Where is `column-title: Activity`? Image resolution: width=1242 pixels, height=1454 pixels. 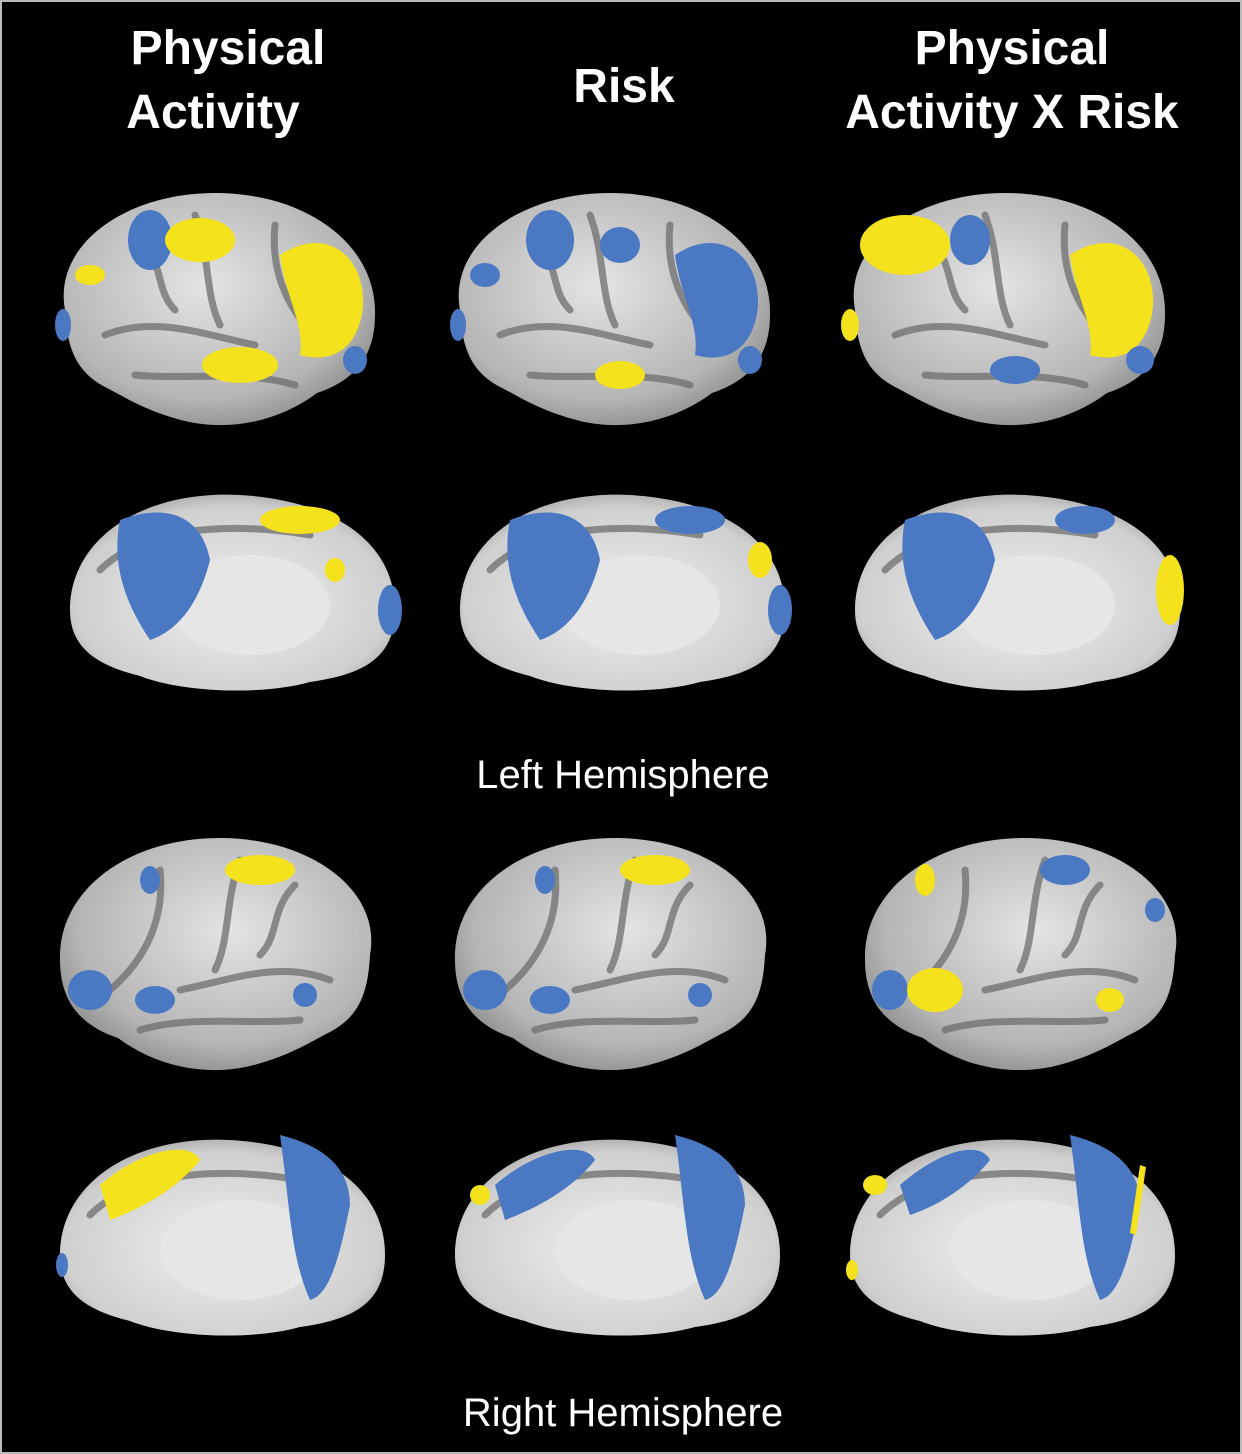 column-title: Activity is located at coordinates (213, 112).